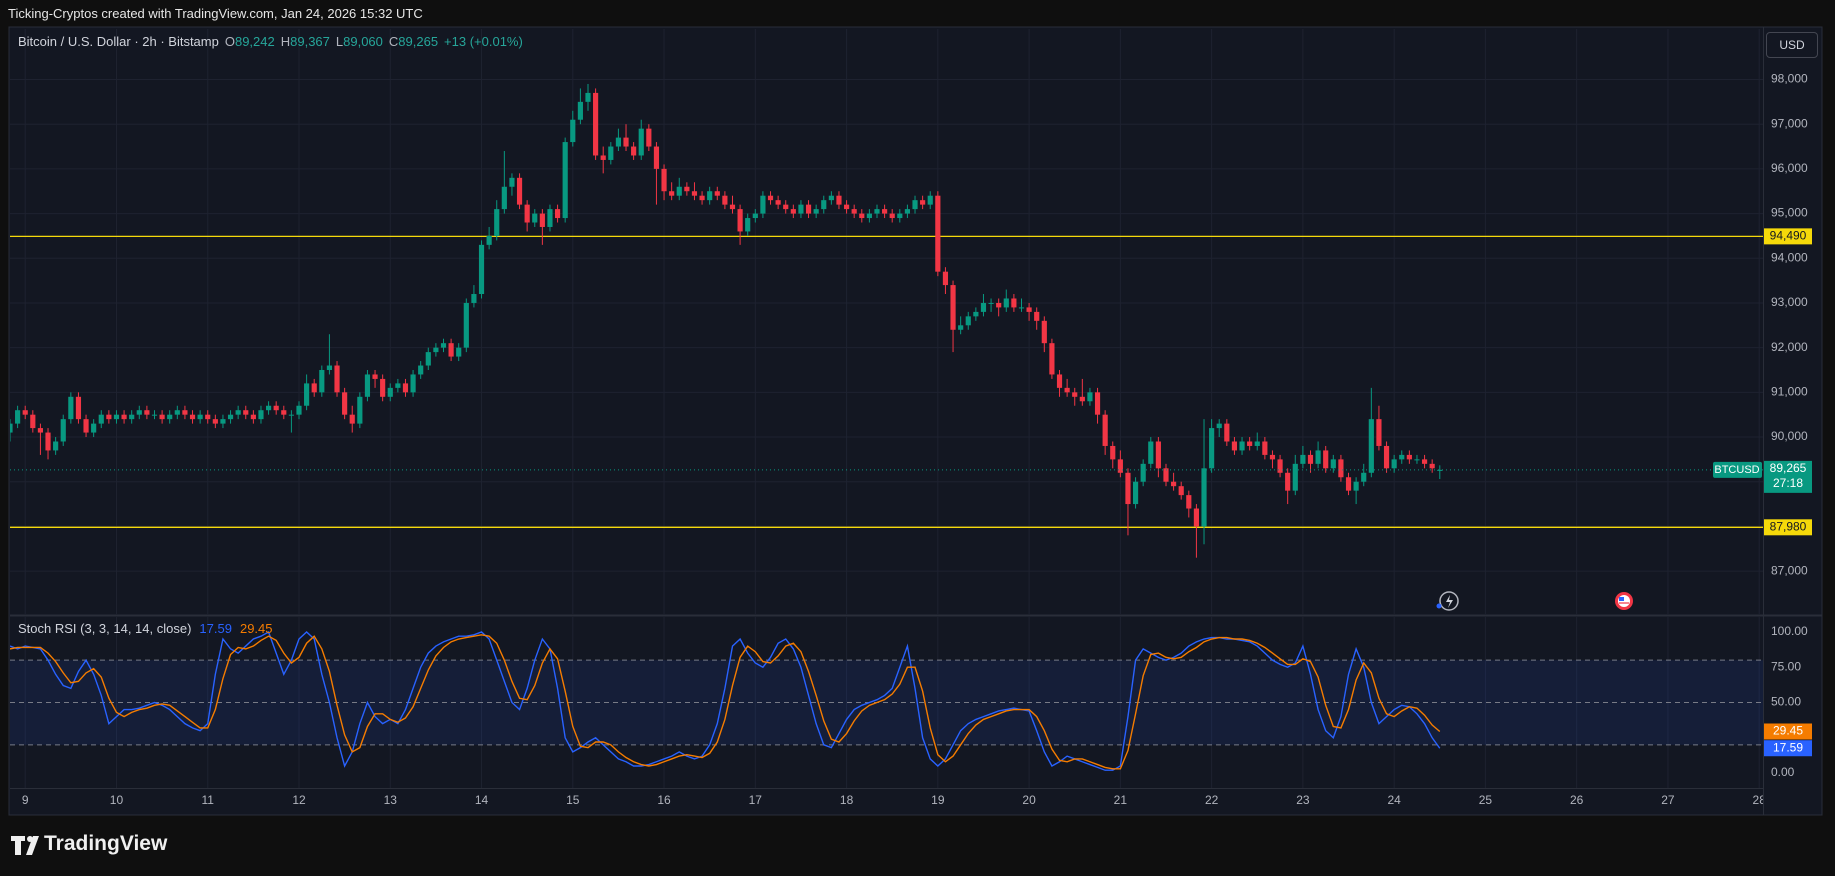  I want to click on level-tag, so click(1788, 527).